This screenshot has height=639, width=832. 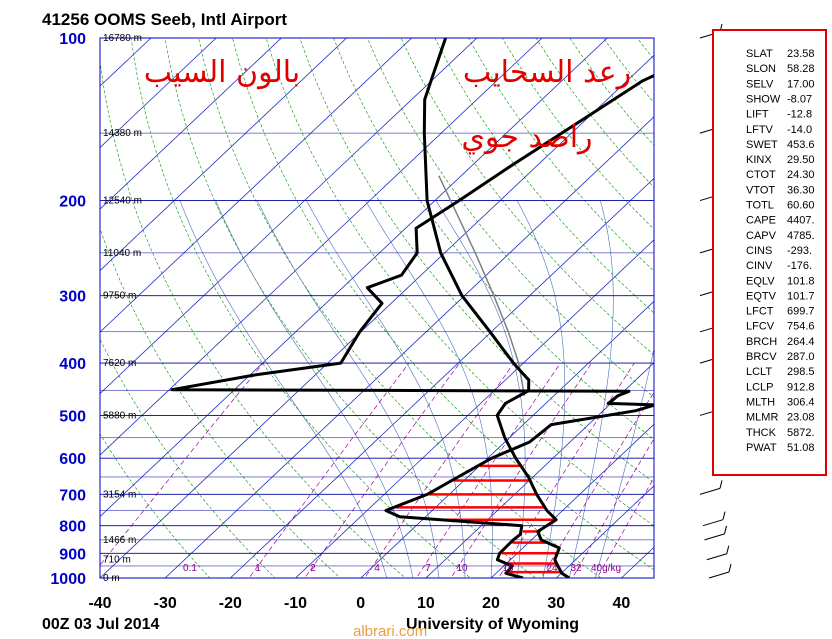 I want to click on index-name: CAPE, so click(x=761, y=221).